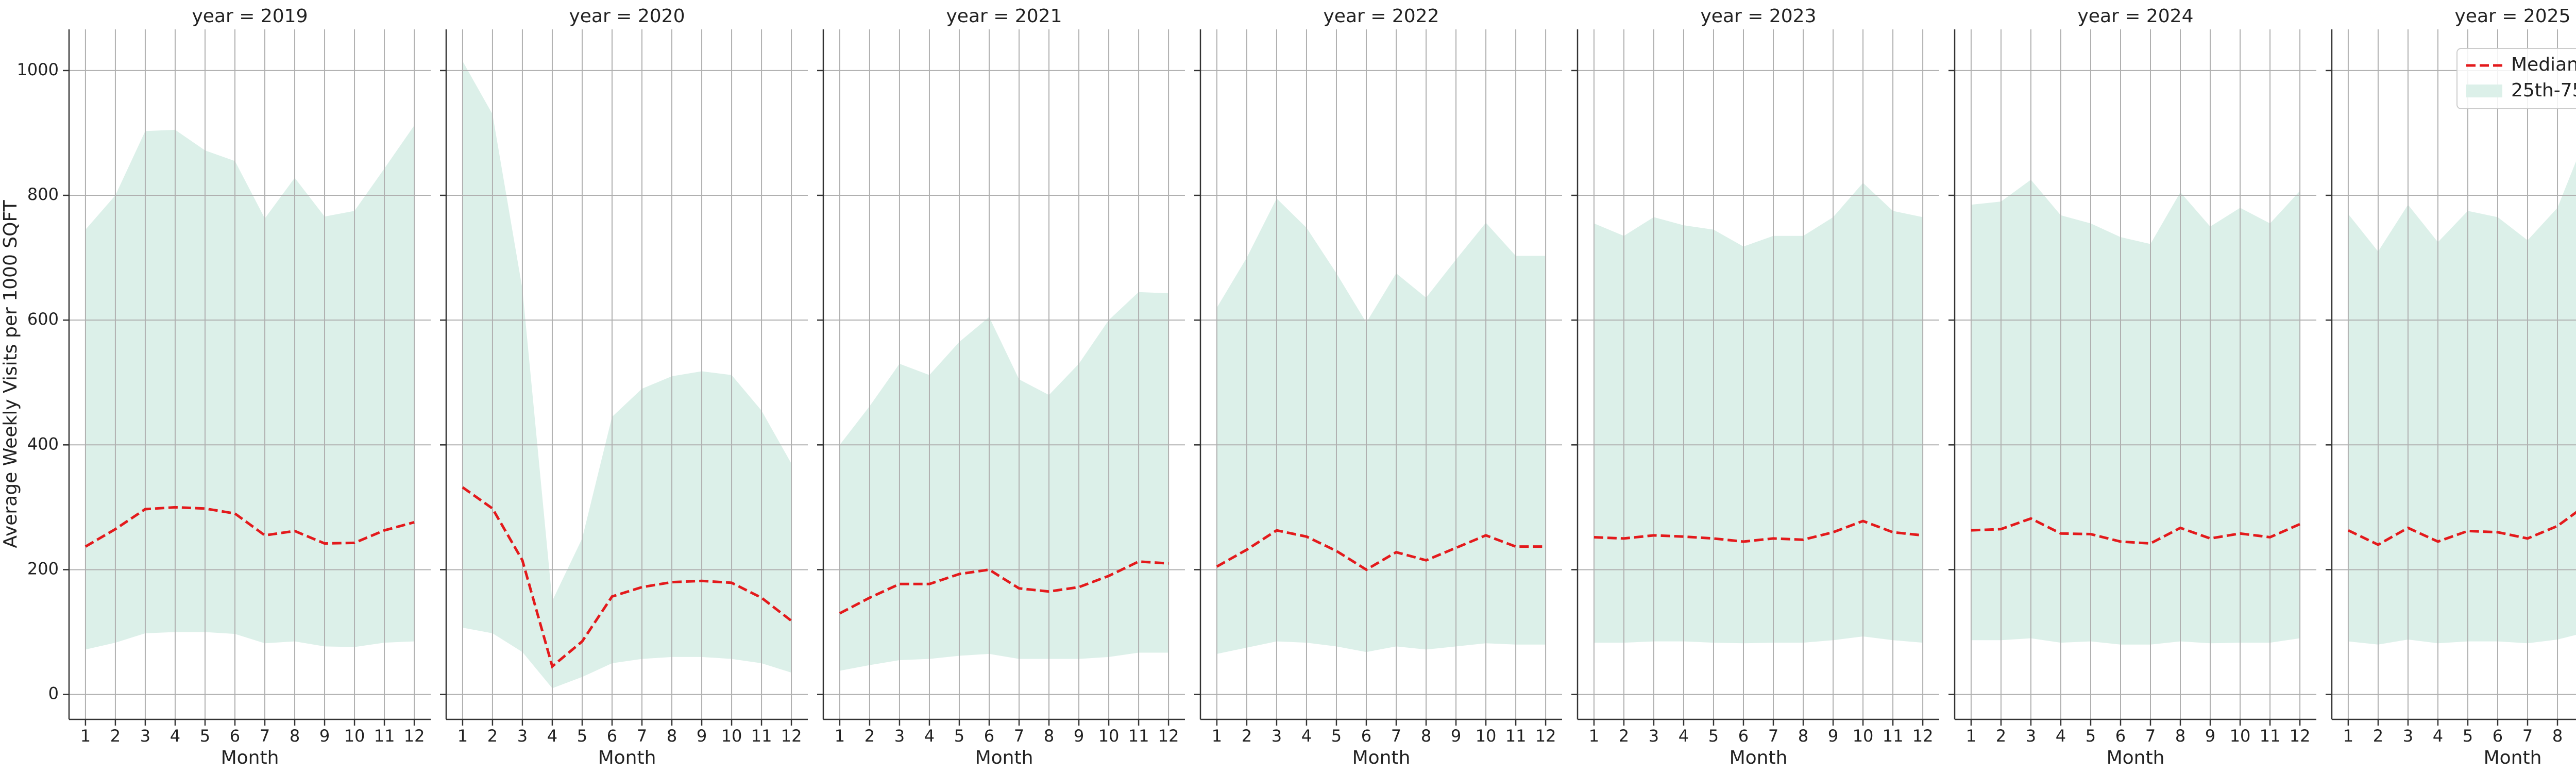  Describe the element at coordinates (2543, 64) in the screenshot. I see `legend-label: Median` at that location.